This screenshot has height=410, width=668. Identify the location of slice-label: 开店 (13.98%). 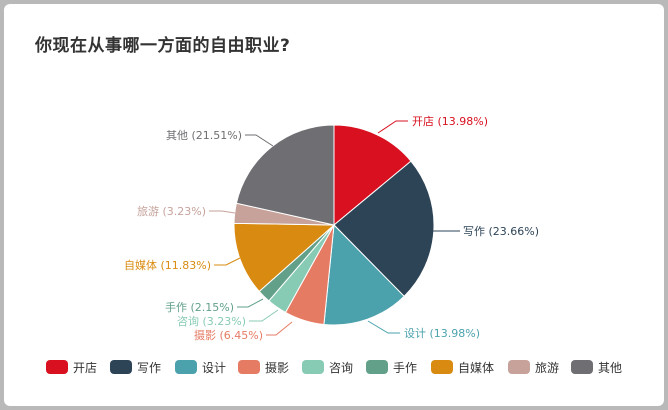
(450, 121).